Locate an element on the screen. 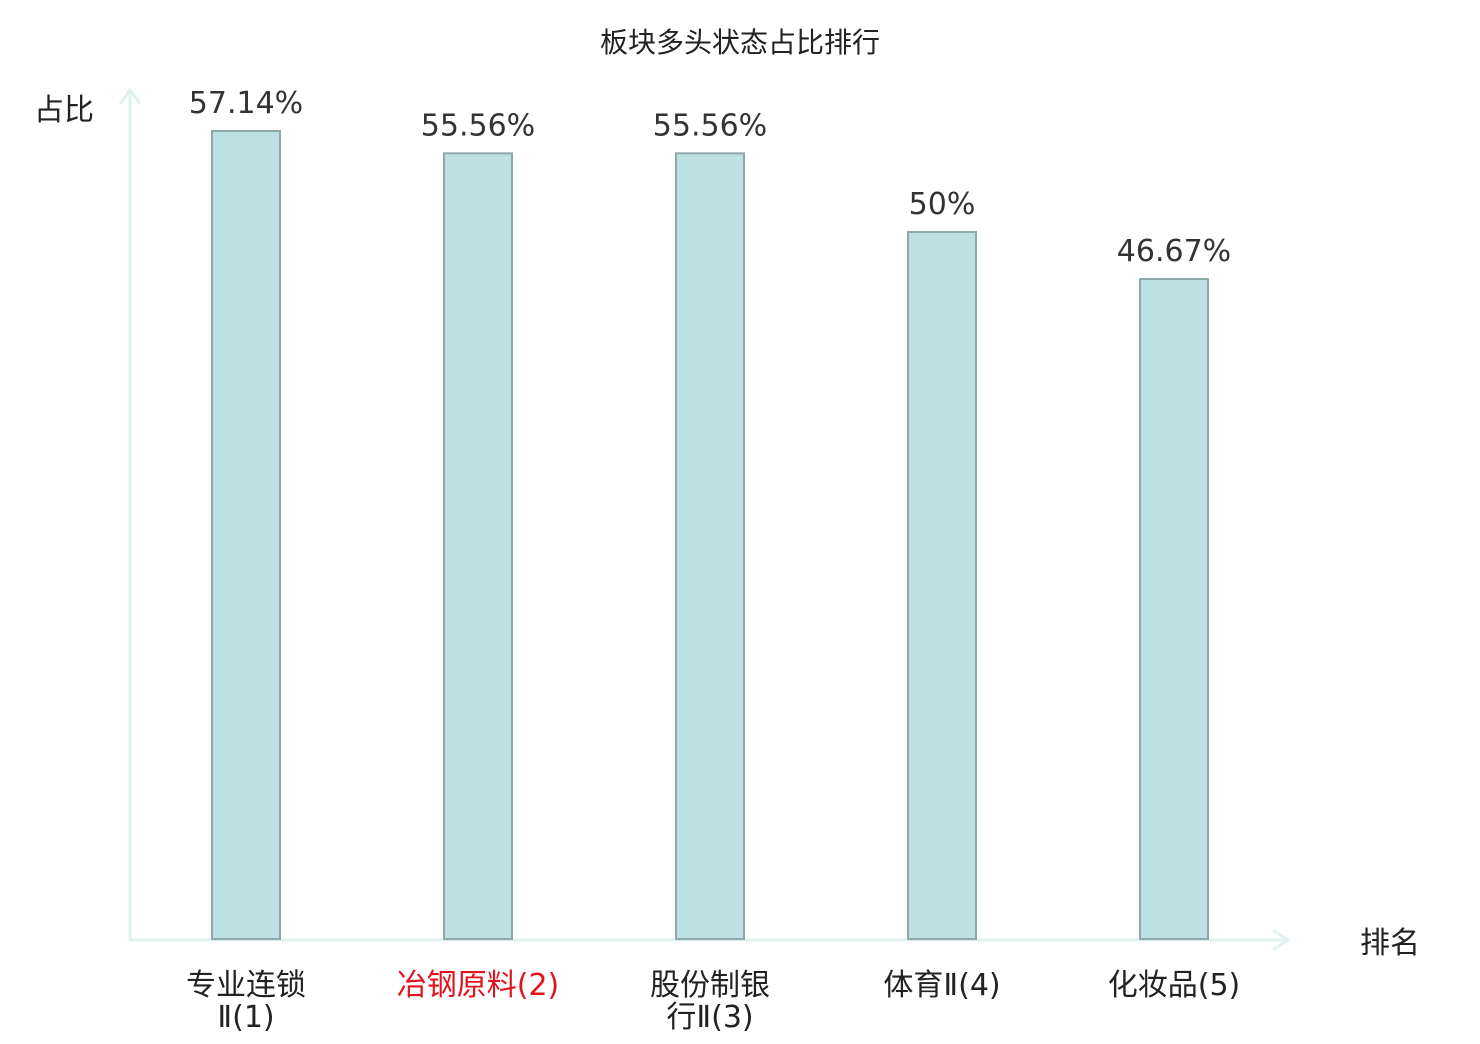 Image resolution: width=1480 pixels, height=1044 pixels. category-tick-label: 股份制银行Ⅱ(3) is located at coordinates (710, 1001).